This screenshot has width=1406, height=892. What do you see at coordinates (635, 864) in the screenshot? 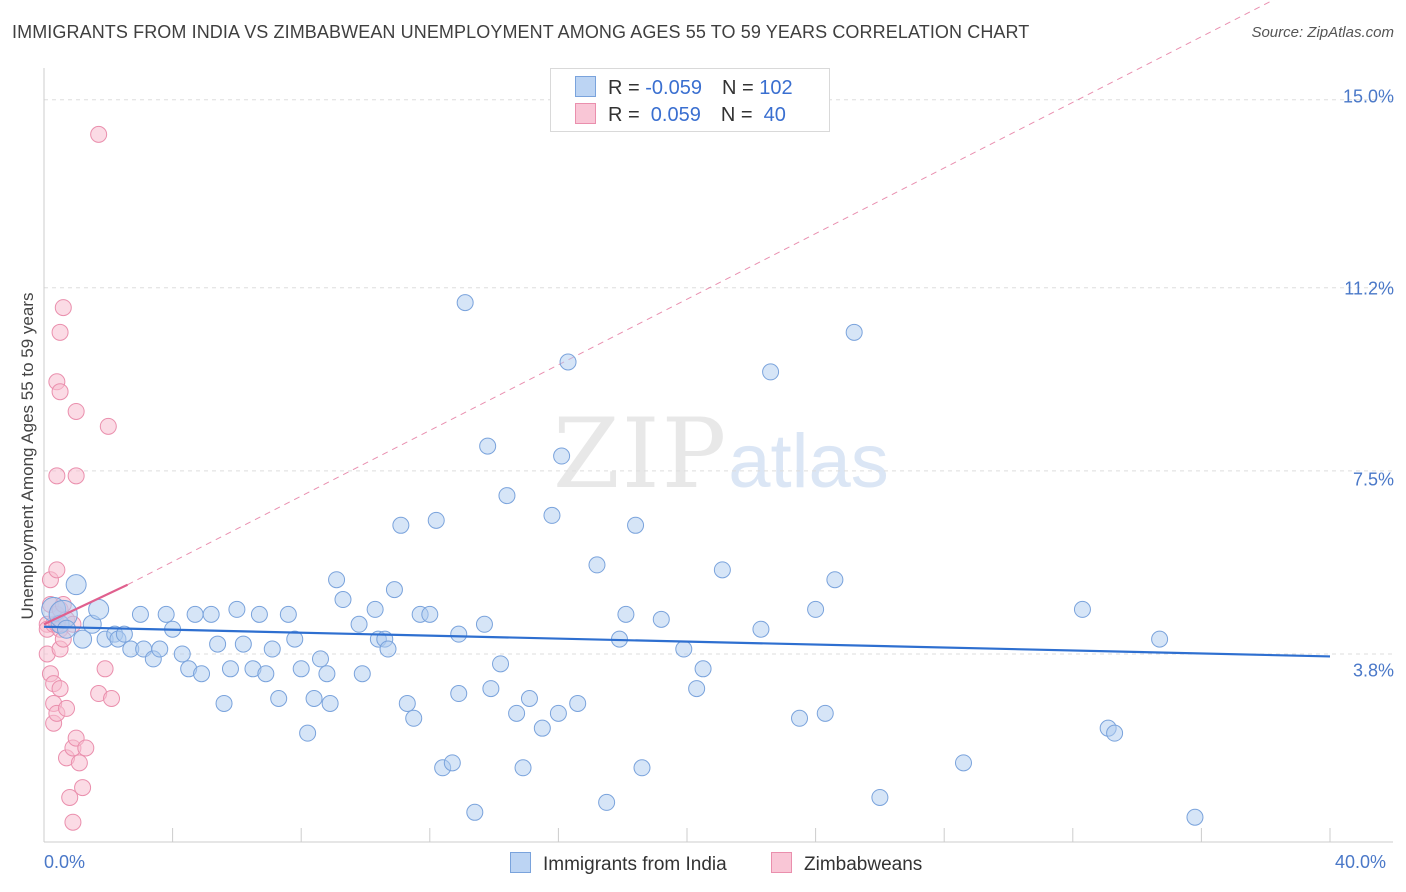
I see `india-legend-label: Immigrants from India` at bounding box center [635, 864].